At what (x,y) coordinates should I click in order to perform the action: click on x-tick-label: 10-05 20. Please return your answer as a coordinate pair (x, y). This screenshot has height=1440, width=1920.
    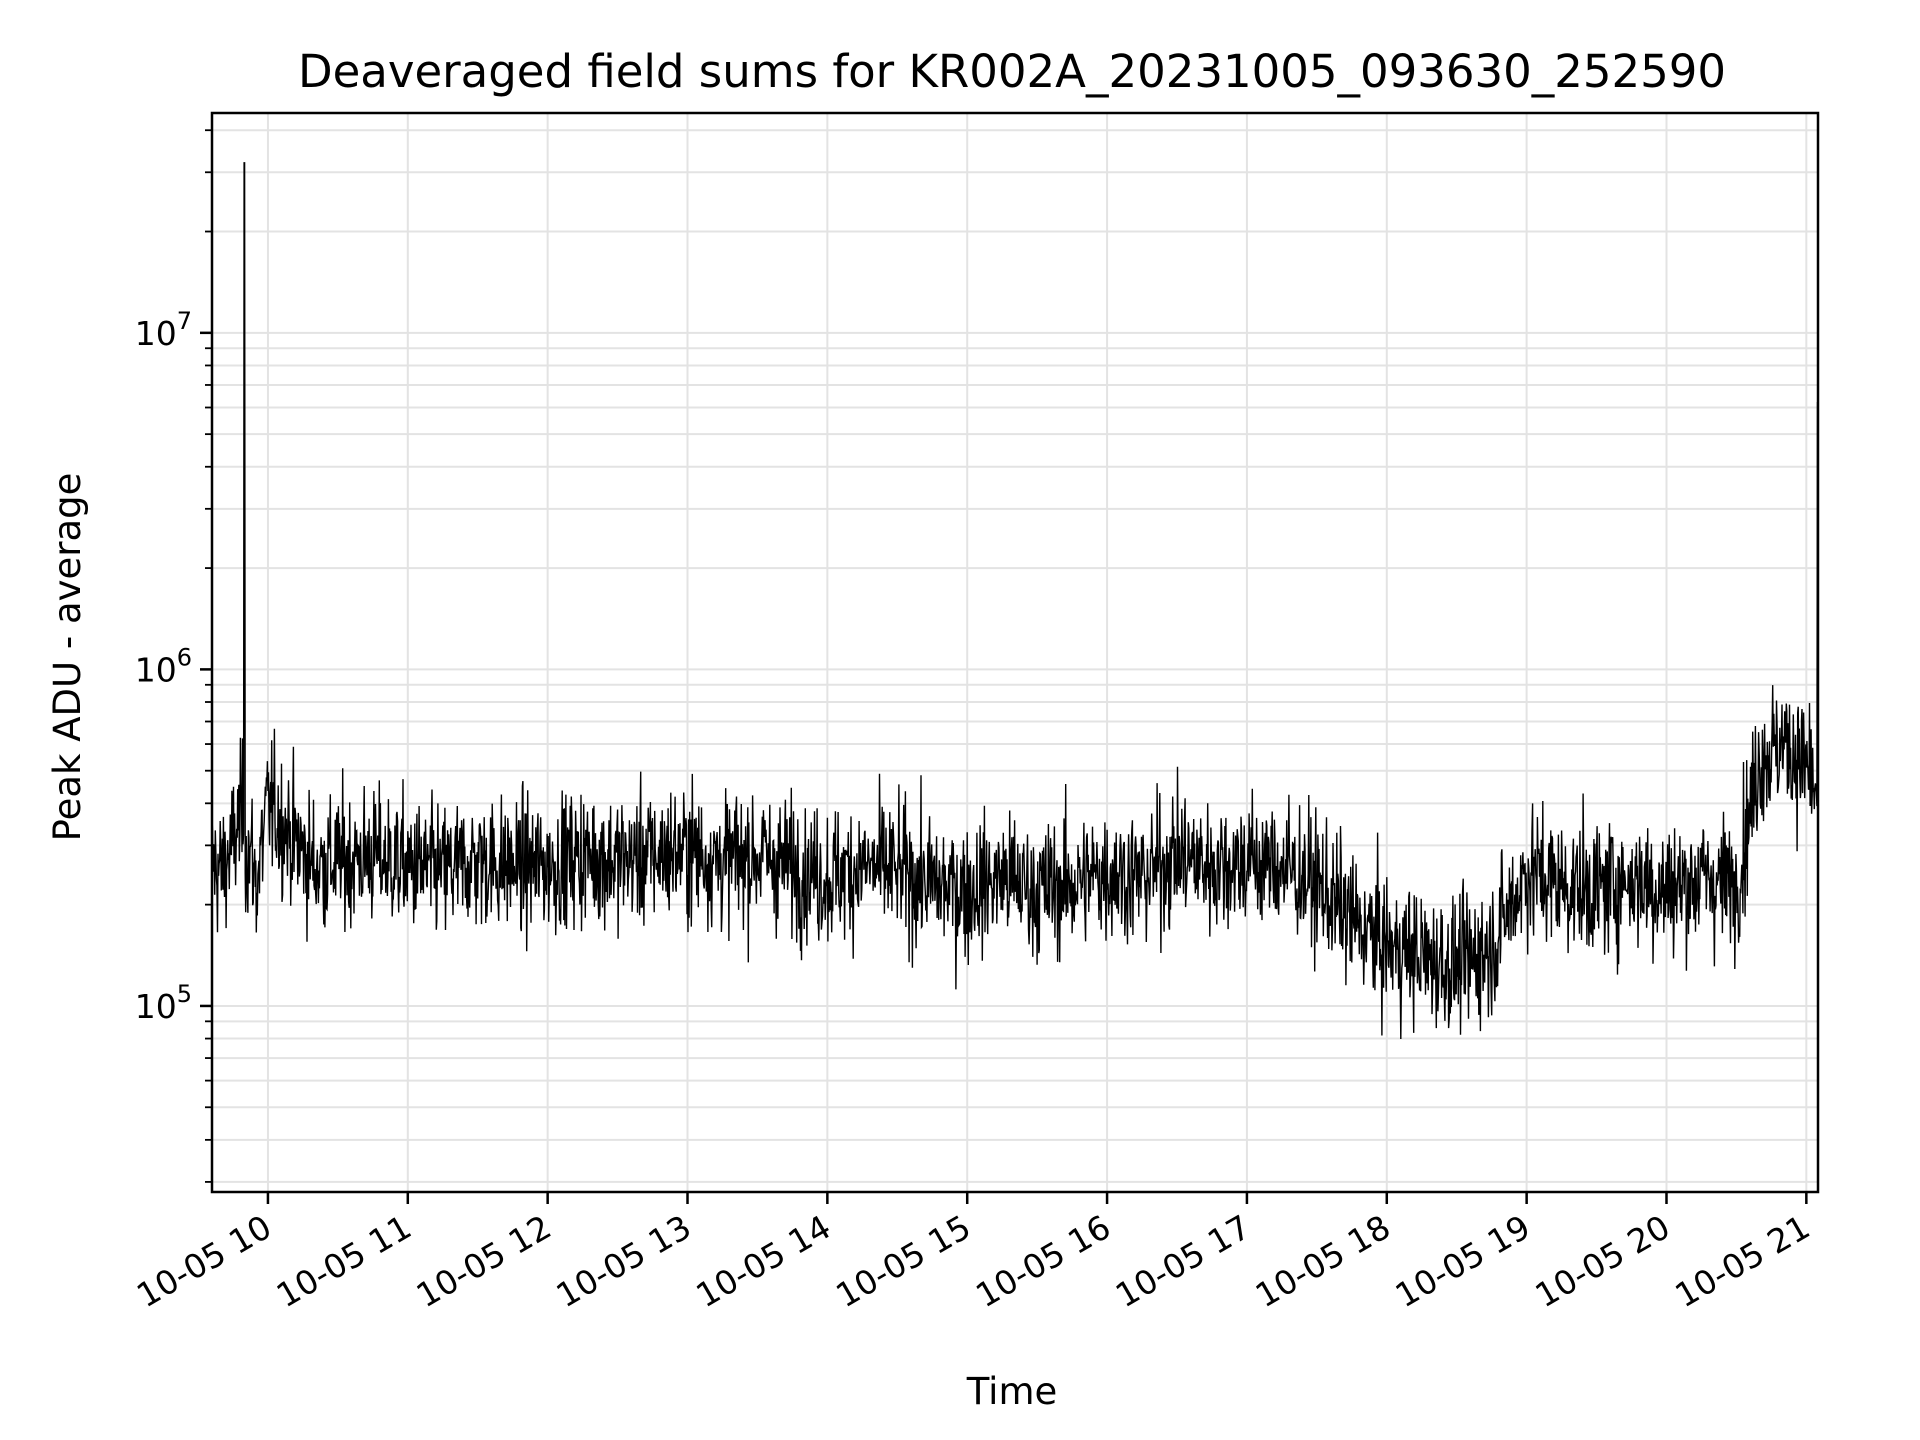
    Looking at the image, I should click on (1602, 1261).